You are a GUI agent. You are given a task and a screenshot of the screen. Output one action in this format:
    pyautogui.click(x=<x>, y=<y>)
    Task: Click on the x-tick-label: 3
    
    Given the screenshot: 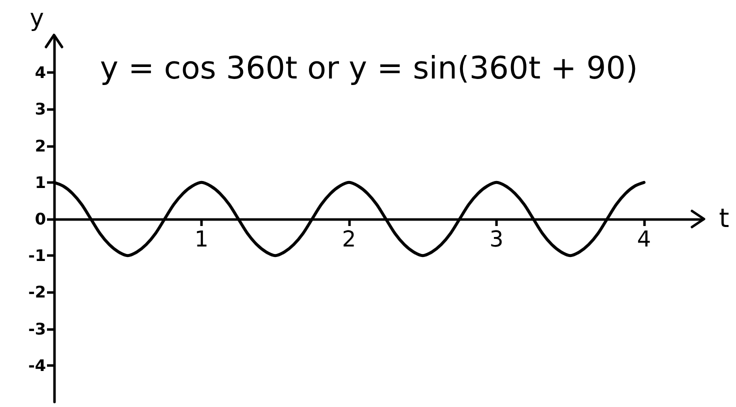 What is the action you would take?
    pyautogui.click(x=497, y=240)
    